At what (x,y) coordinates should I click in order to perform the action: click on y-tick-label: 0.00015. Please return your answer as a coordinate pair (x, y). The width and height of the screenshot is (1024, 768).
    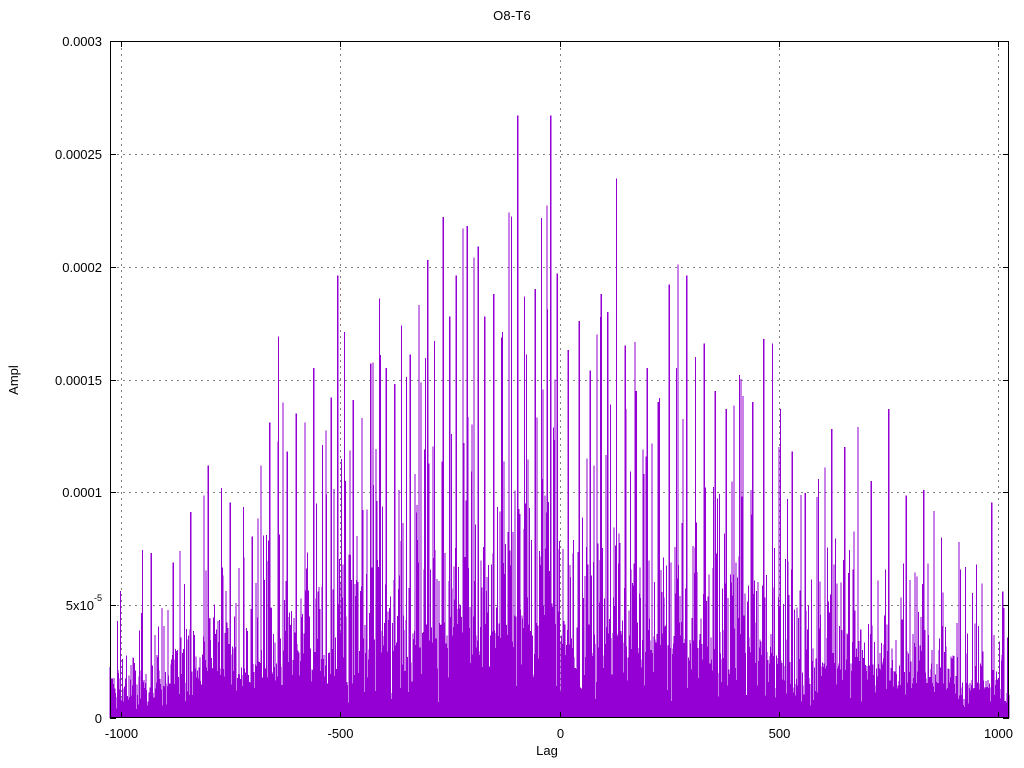
    Looking at the image, I should click on (78, 380).